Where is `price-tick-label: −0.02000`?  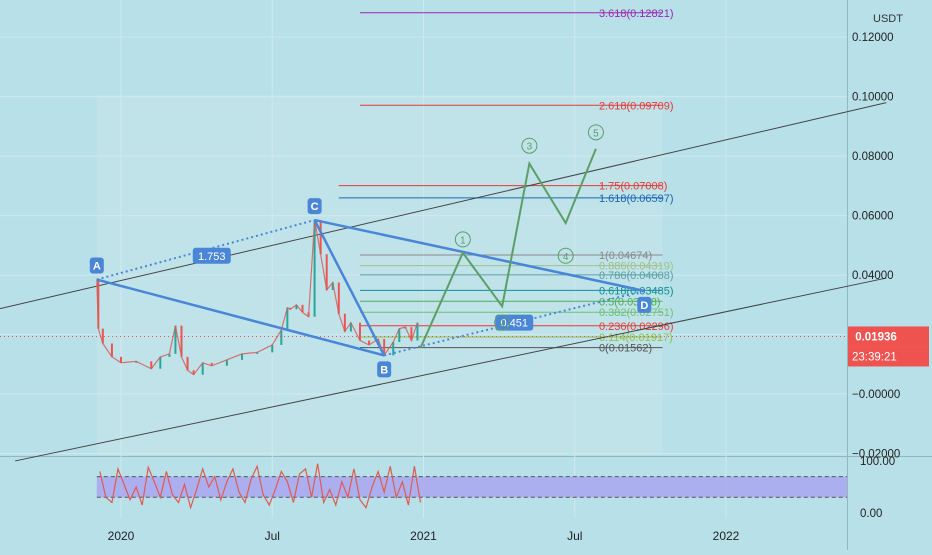 price-tick-label: −0.02000 is located at coordinates (876, 455).